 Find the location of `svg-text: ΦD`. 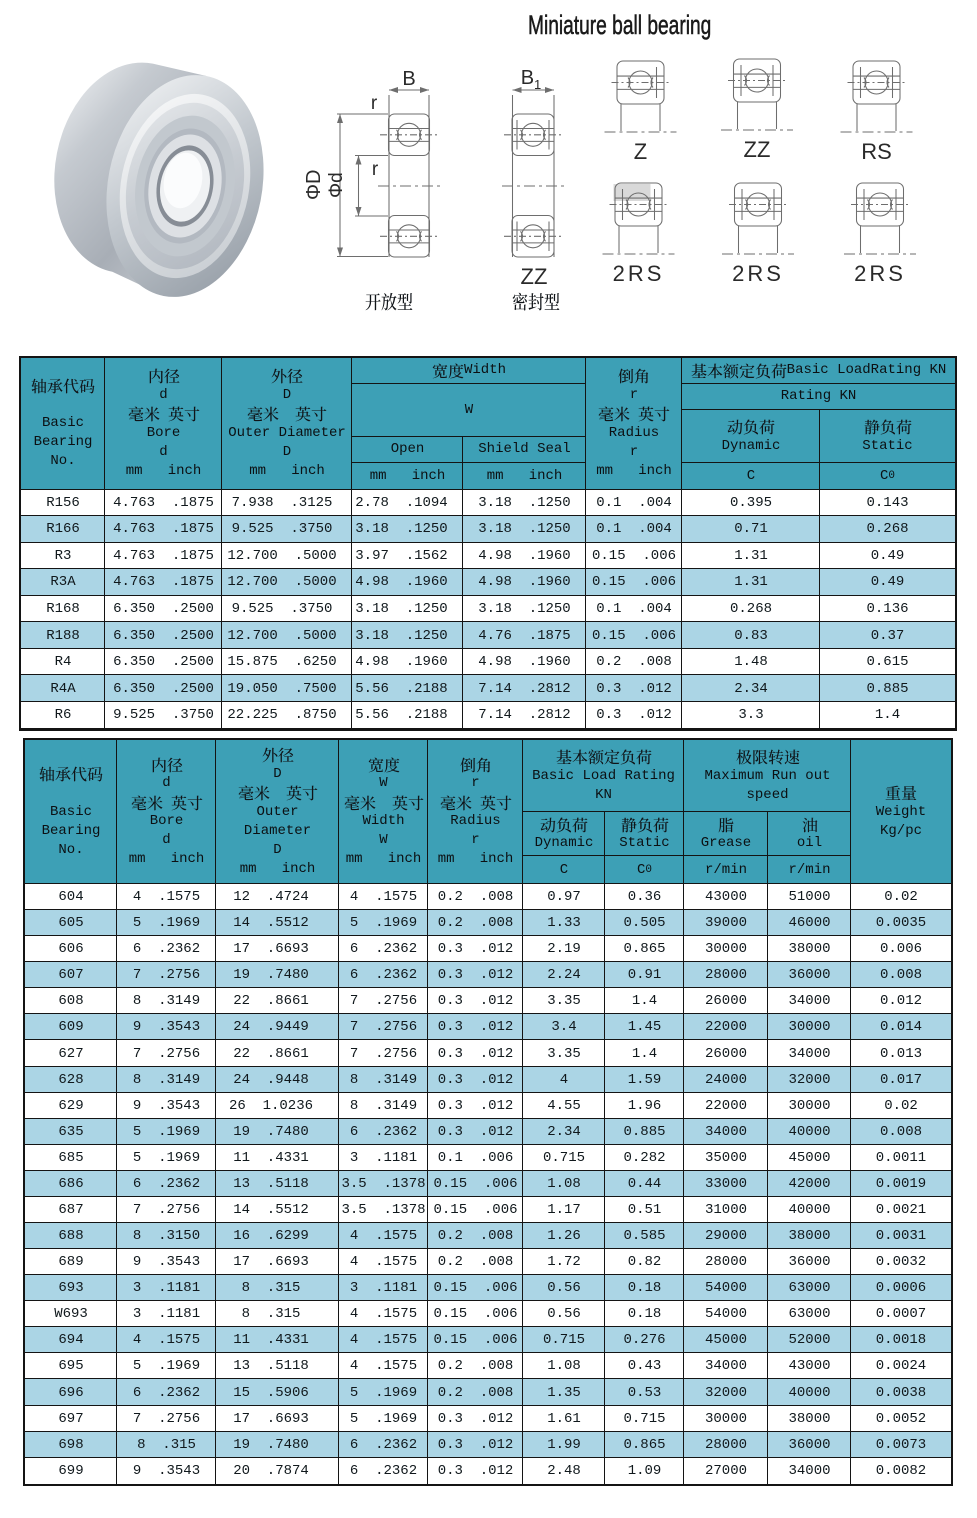

svg-text: ΦD is located at coordinates (314, 185).